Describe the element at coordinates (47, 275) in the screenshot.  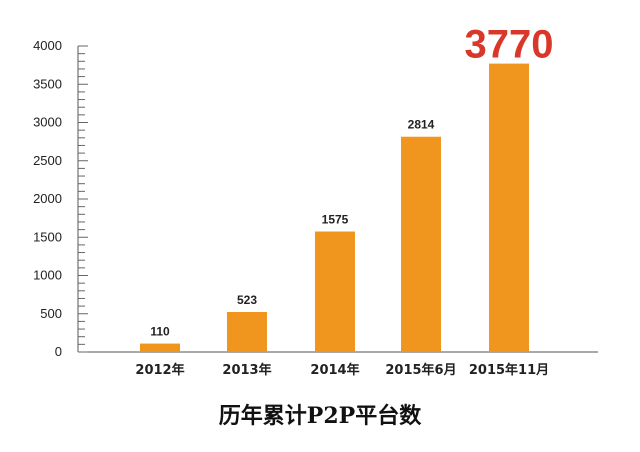
I see `y-tick-label: 1000` at that location.